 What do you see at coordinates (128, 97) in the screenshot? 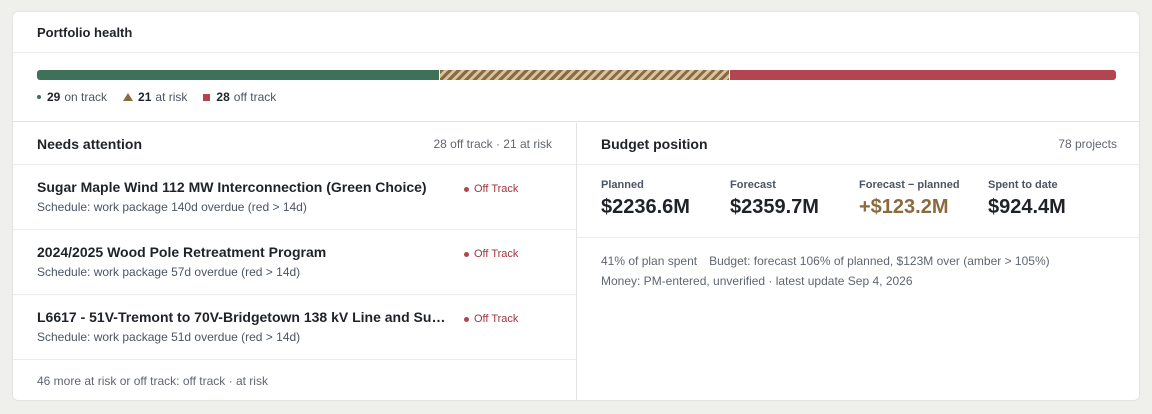
I see `triangle-icon` at bounding box center [128, 97].